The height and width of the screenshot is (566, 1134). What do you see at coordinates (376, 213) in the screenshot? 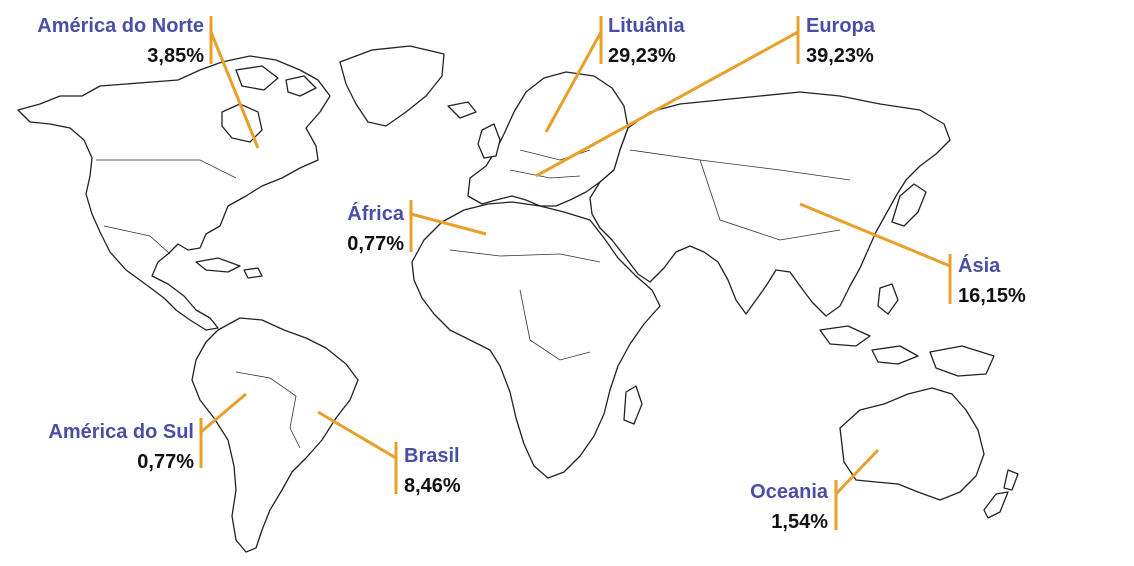
I see `label-africa: África` at bounding box center [376, 213].